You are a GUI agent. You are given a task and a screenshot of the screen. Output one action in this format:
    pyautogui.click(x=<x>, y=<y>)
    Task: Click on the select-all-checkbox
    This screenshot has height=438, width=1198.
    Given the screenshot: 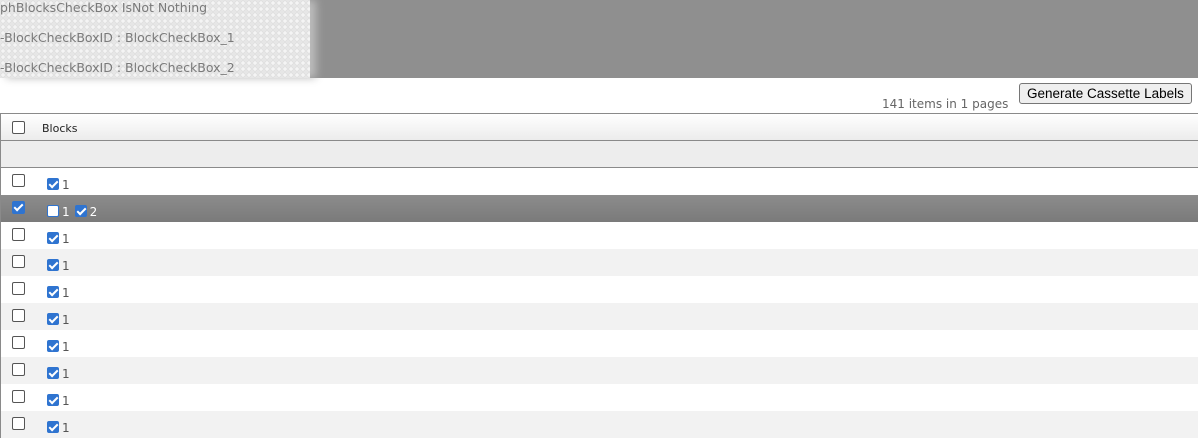 What is the action you would take?
    pyautogui.click(x=18, y=127)
    